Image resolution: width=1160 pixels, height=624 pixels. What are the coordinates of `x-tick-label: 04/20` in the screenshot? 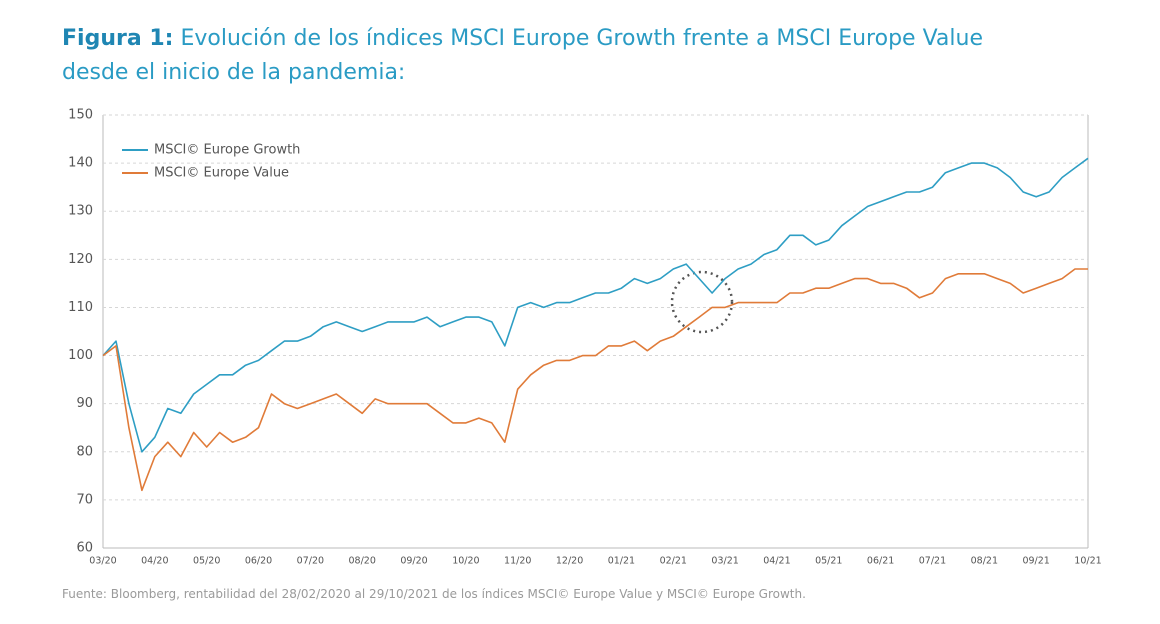 It's located at (154, 561).